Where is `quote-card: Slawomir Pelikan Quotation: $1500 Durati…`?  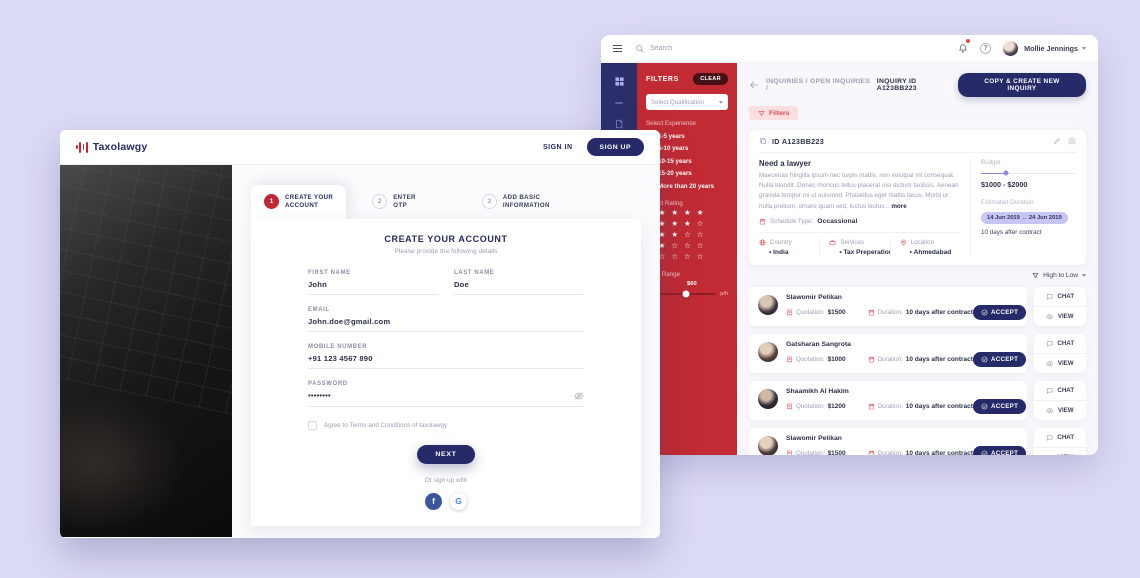
quote-card: Slawomir Pelikan Quotation: $1500 Durati… is located at coordinates (888, 441).